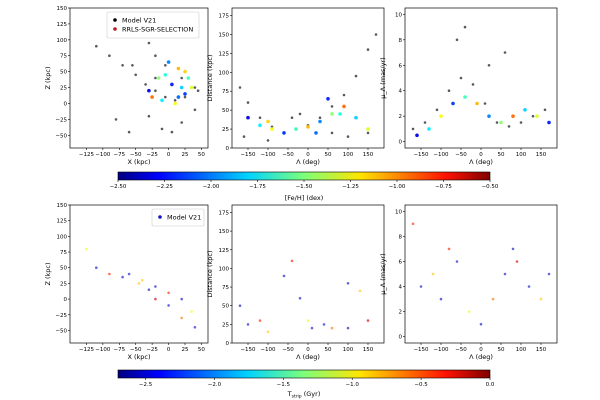 The height and width of the screenshot is (400, 600). Describe the element at coordinates (48, 273) in the screenshot. I see `y-axis-label: Z (kpc)` at that location.